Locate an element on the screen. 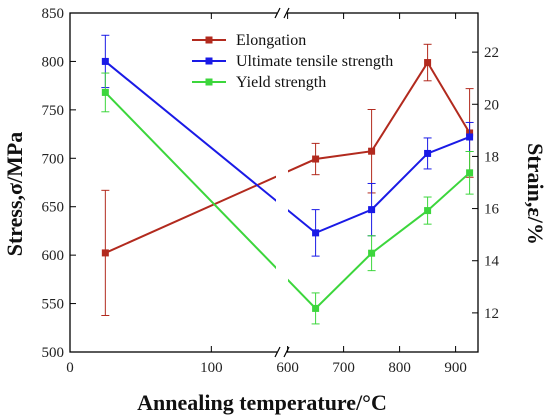 This screenshot has width=550, height=420. y-axis-left-title: Stress,σ/MPa is located at coordinates (14, 194).